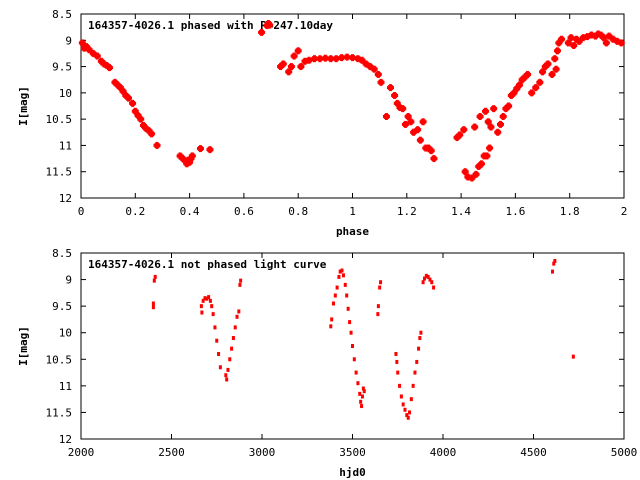 The image size is (640, 480). Describe the element at coordinates (59, 119) in the screenshot. I see `y-tick-label: 10.5` at that location.